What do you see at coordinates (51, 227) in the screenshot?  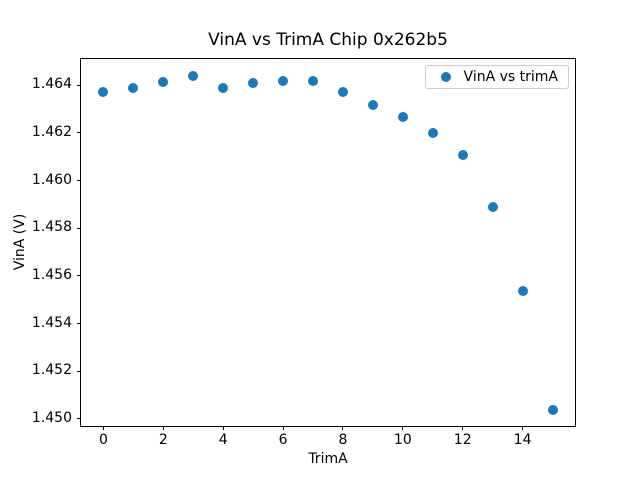 I see `y-tick-label: 1.458` at bounding box center [51, 227].